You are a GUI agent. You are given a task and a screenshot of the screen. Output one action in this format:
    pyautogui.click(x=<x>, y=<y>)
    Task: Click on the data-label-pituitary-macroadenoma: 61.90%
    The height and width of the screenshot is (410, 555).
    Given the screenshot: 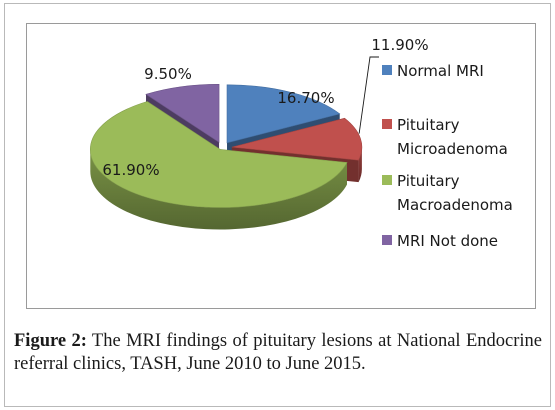 What is the action you would take?
    pyautogui.click(x=130, y=170)
    